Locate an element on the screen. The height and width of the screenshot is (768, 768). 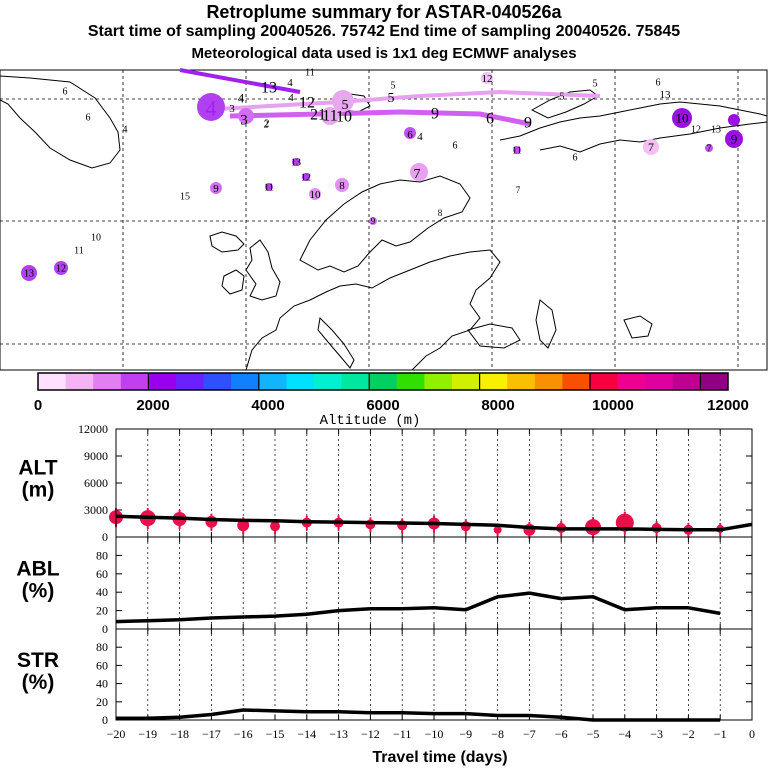
plume-label: 8 is located at coordinates (342, 186).